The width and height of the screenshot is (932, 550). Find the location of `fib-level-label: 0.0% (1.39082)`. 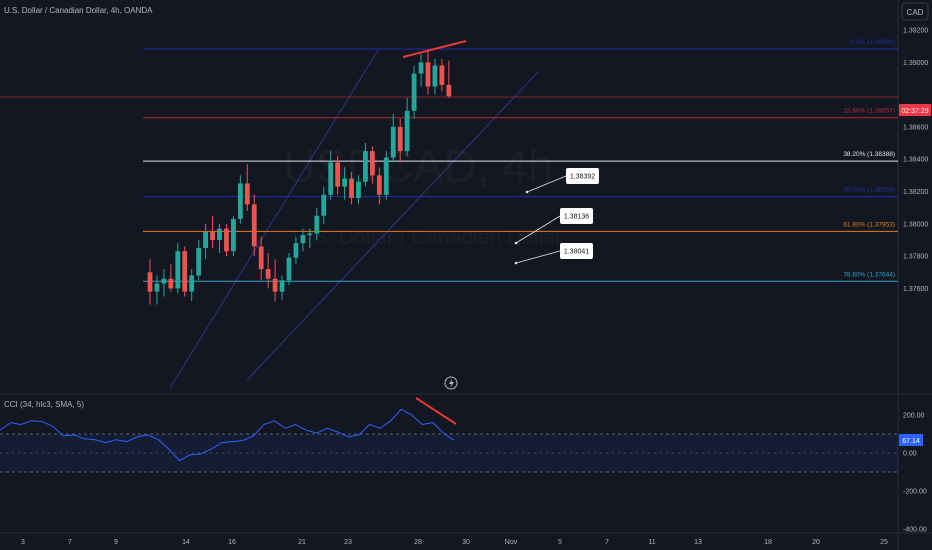

fib-level-label: 0.0% (1.39082) is located at coordinates (873, 42).